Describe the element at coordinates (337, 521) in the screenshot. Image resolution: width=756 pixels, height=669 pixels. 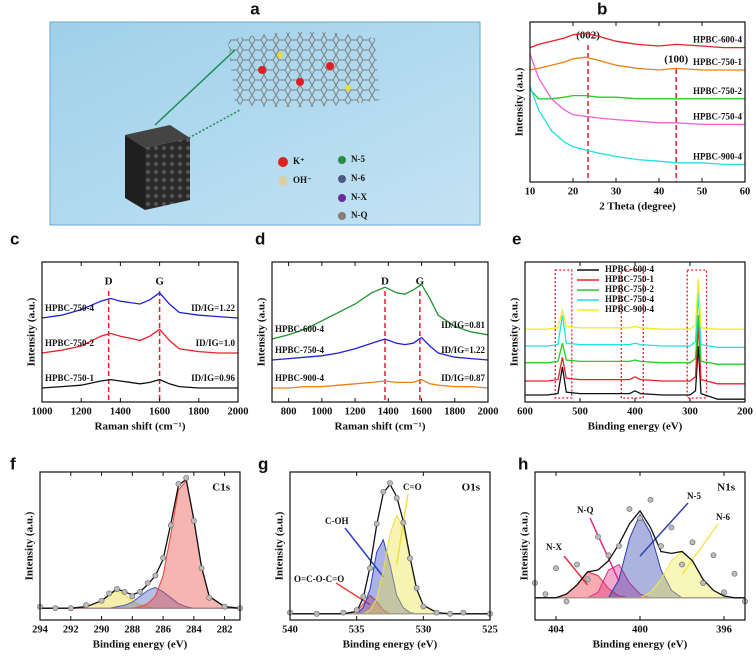
I see `component-label: C-OH` at that location.